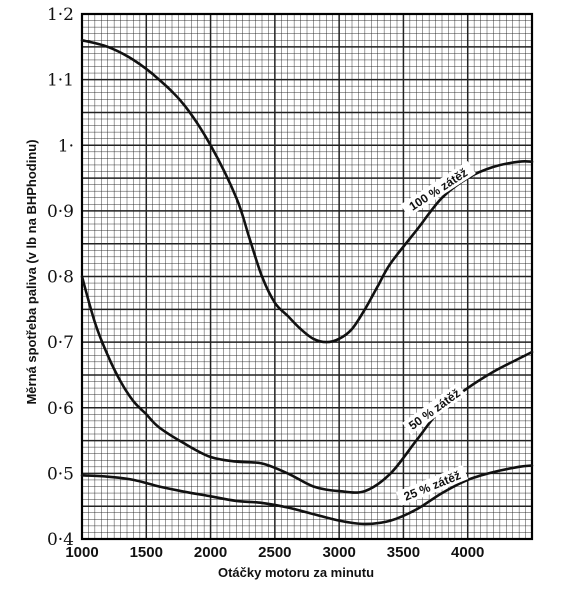 This screenshot has width=567, height=600. Describe the element at coordinates (296, 572) in the screenshot. I see `x-axis-title: Otáčky motoru za minutu` at that location.